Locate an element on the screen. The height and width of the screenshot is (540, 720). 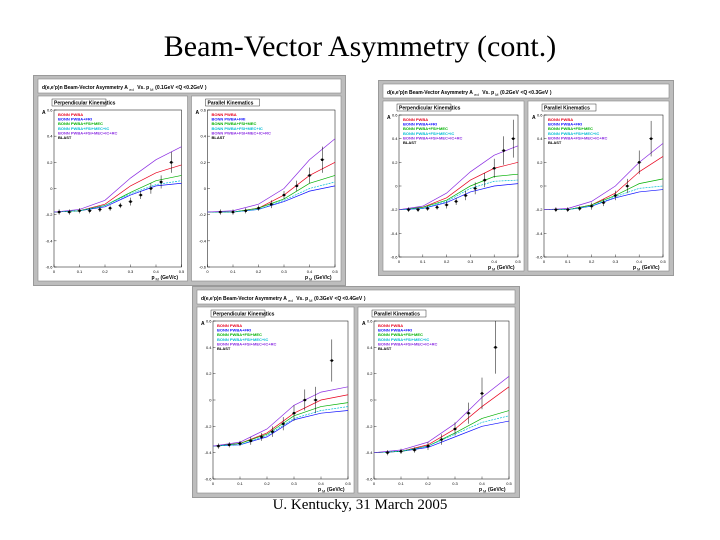
y-axis-label: A is located at coordinates (389, 118).